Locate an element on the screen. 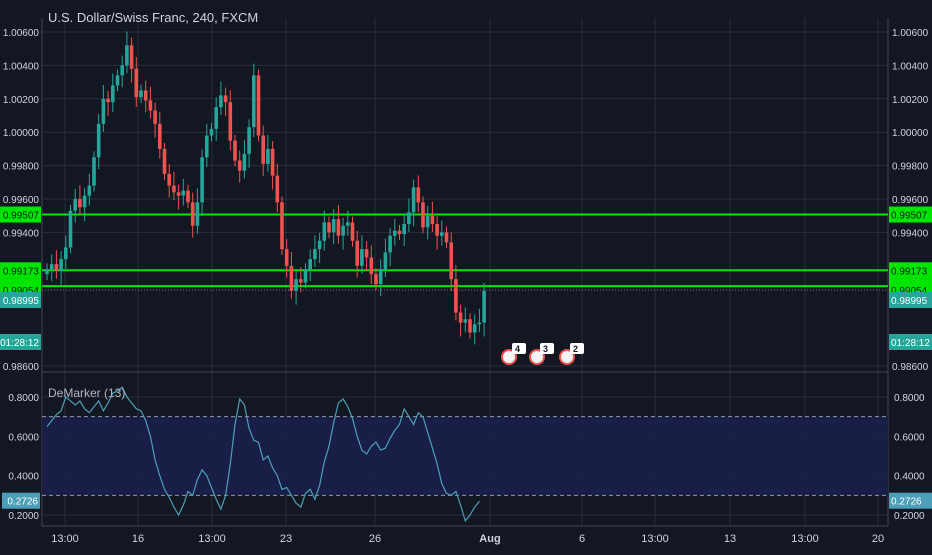 This screenshot has height=555, width=932. demarker-value-tag-right-bg is located at coordinates (910, 500).